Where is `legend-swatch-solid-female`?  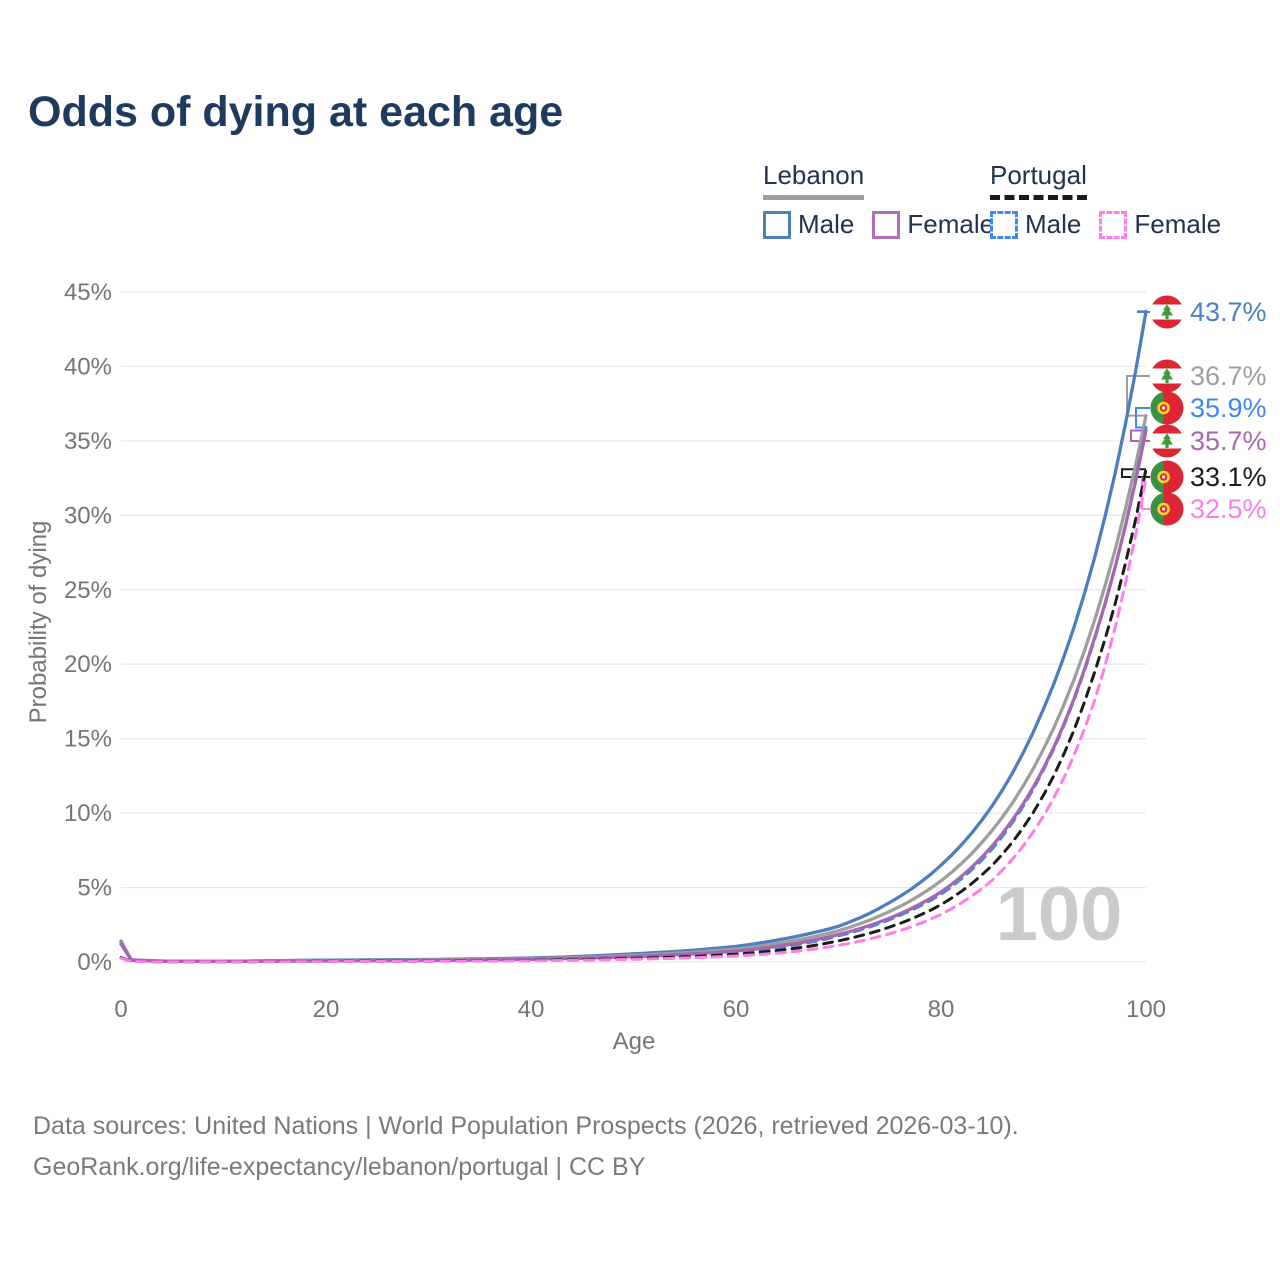
legend-swatch-solid-female is located at coordinates (886, 224).